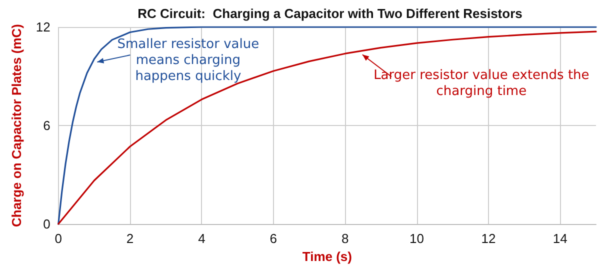 This screenshot has height=268, width=600. Describe the element at coordinates (488, 238) in the screenshot. I see `x-tick-label: 12` at that location.